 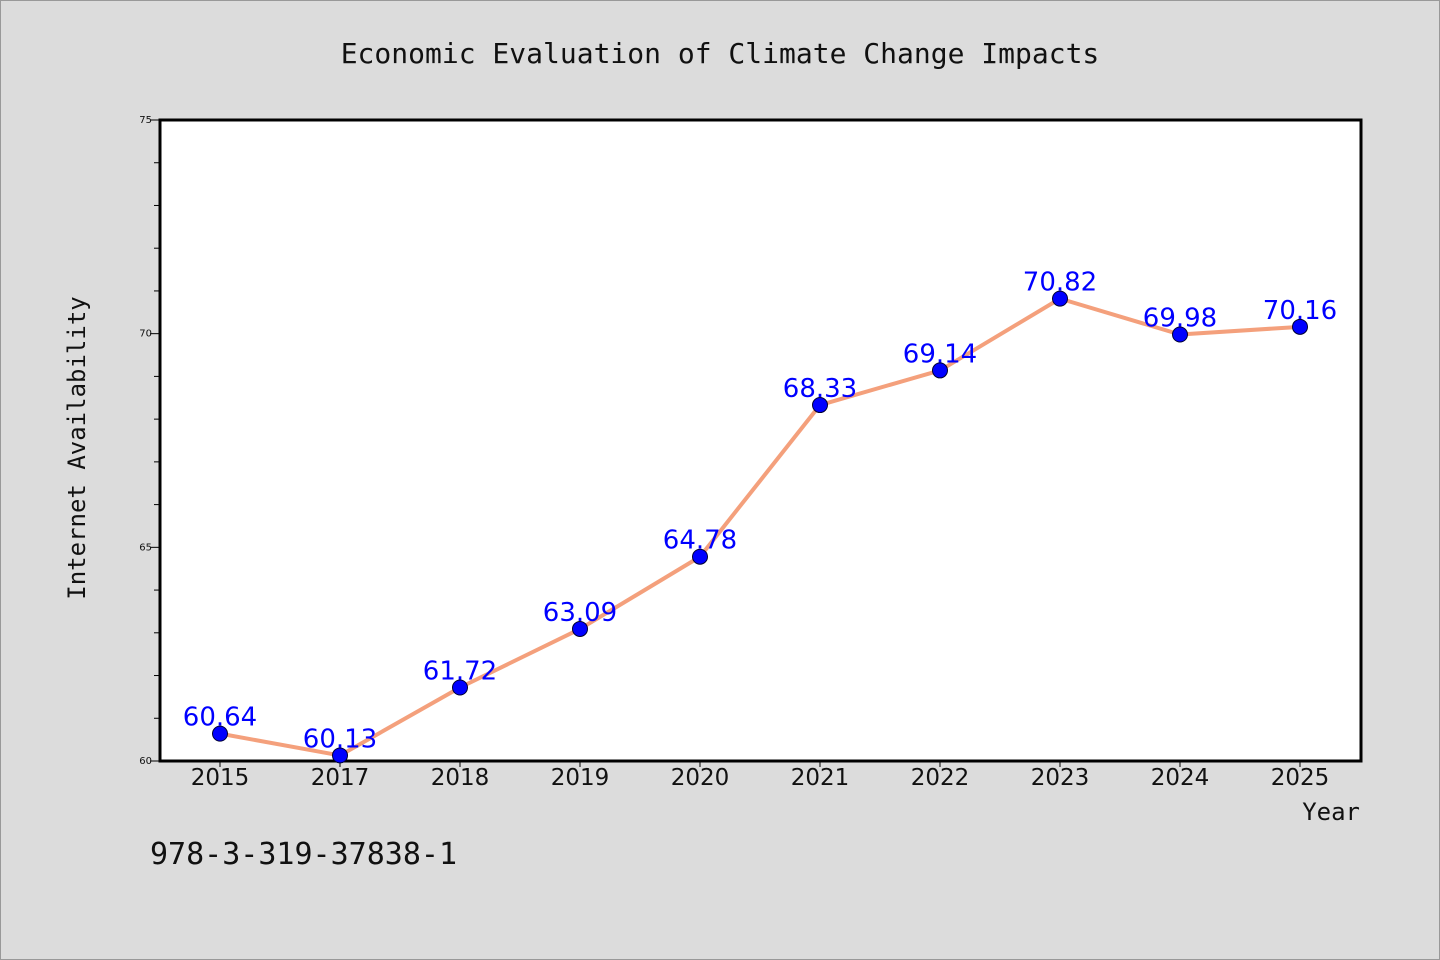 What do you see at coordinates (1180, 319) in the screenshot?
I see `data-label: 69.98` at bounding box center [1180, 319].